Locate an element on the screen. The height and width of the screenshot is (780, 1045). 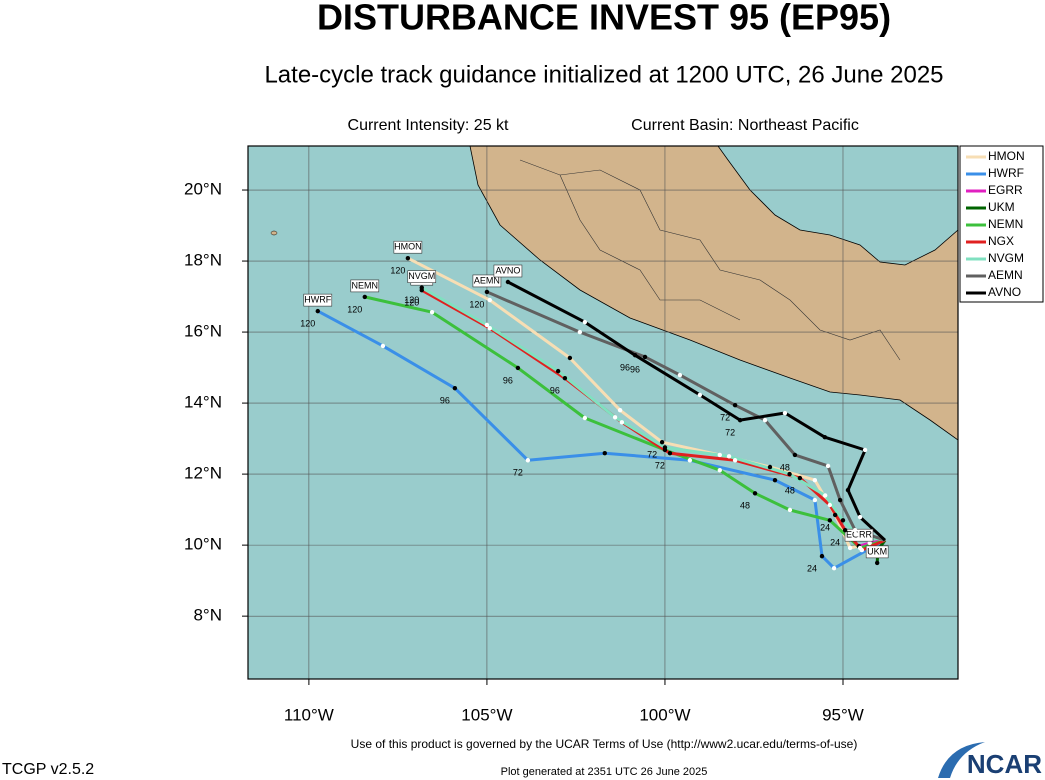
track-name-tag: HMON is located at coordinates (408, 247).